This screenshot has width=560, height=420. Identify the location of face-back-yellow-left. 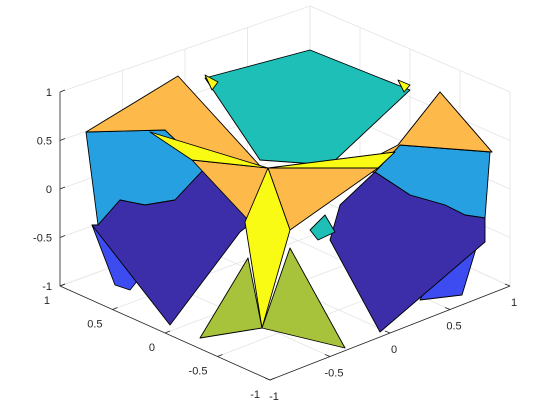
(211, 82).